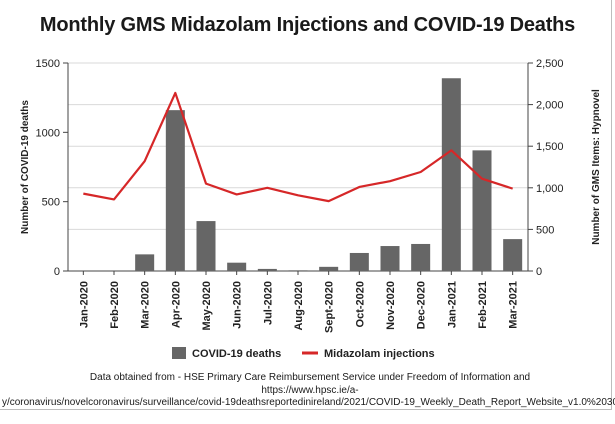  What do you see at coordinates (236, 354) in the screenshot?
I see `legend-label-bars: COVID-19 deaths` at bounding box center [236, 354].